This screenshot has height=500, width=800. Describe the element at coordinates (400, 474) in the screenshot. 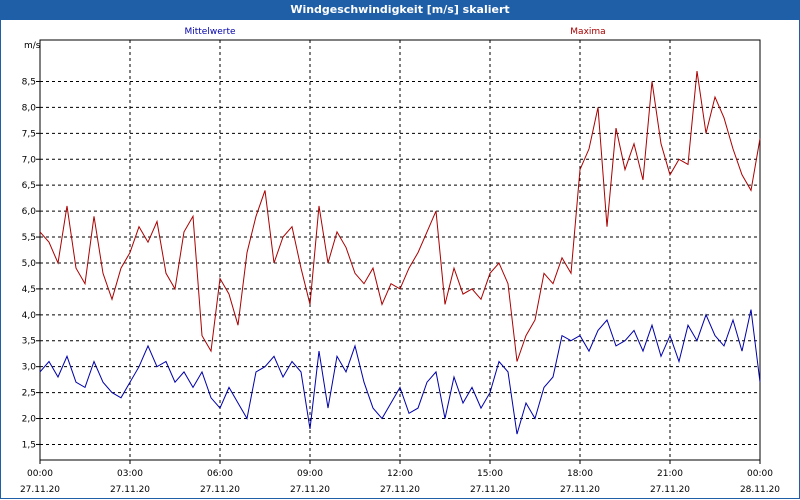

I see `x-tick-label-time: 12:00` at that location.